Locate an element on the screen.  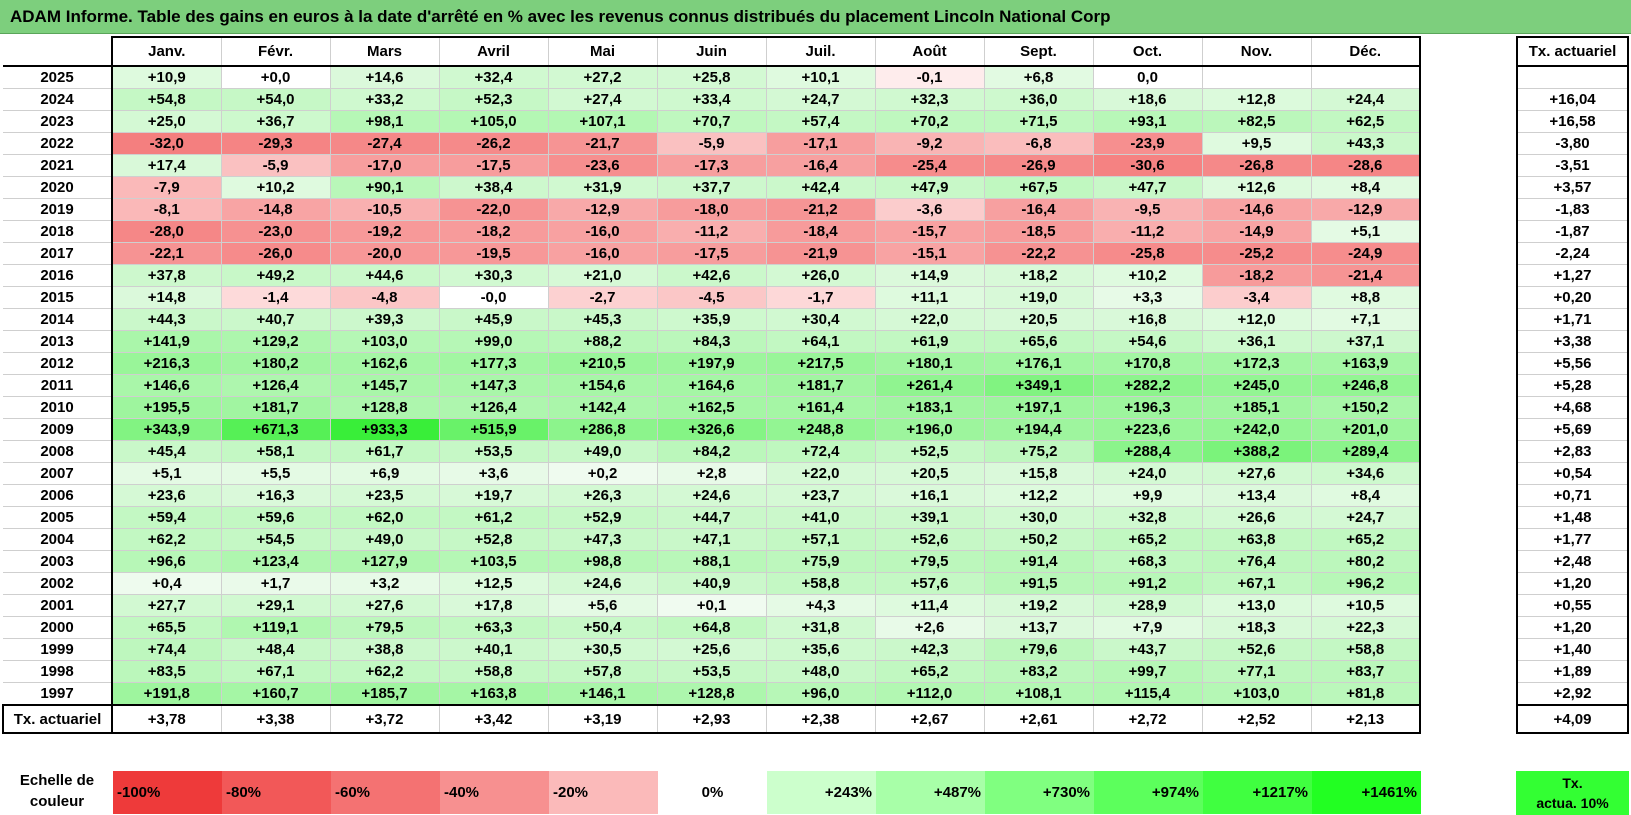
gain-cell: +52,3 is located at coordinates (493, 99).